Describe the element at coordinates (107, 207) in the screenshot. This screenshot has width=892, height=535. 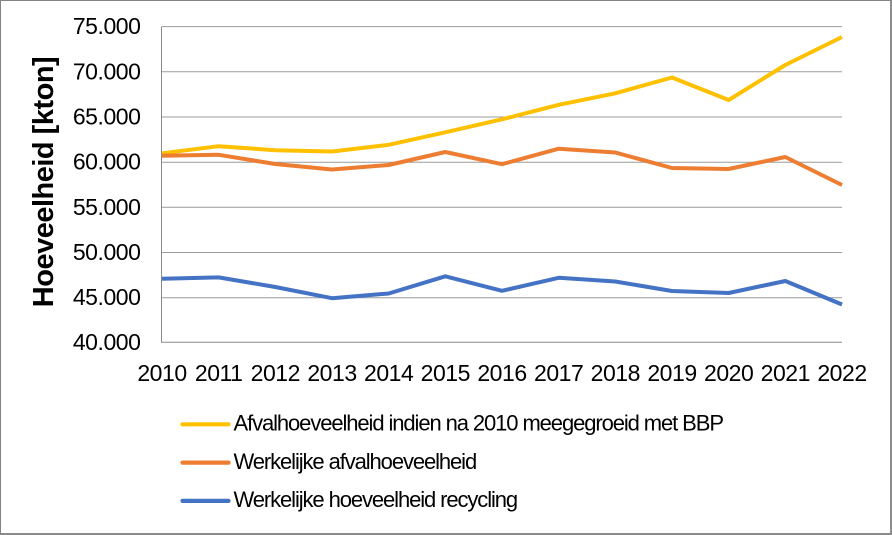
I see `svg-text: 55.000` at that location.